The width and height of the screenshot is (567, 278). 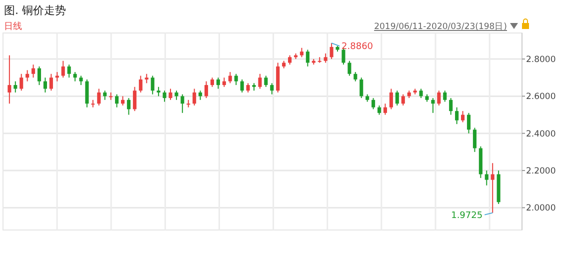 I want to click on y-tick-label: 2.2000, so click(x=541, y=171).